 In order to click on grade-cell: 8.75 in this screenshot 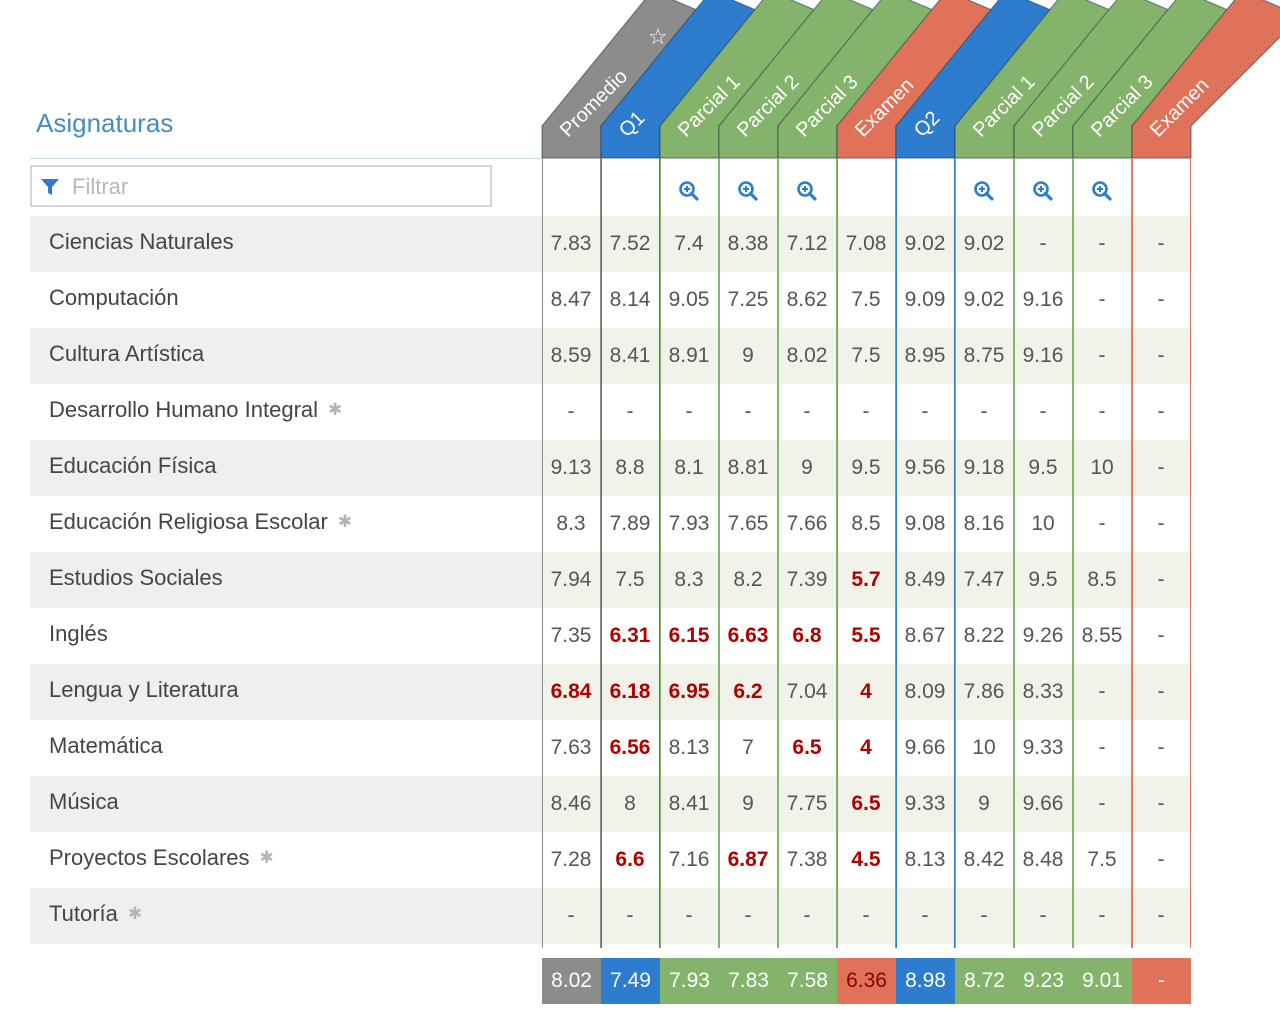, I will do `click(984, 355)`.